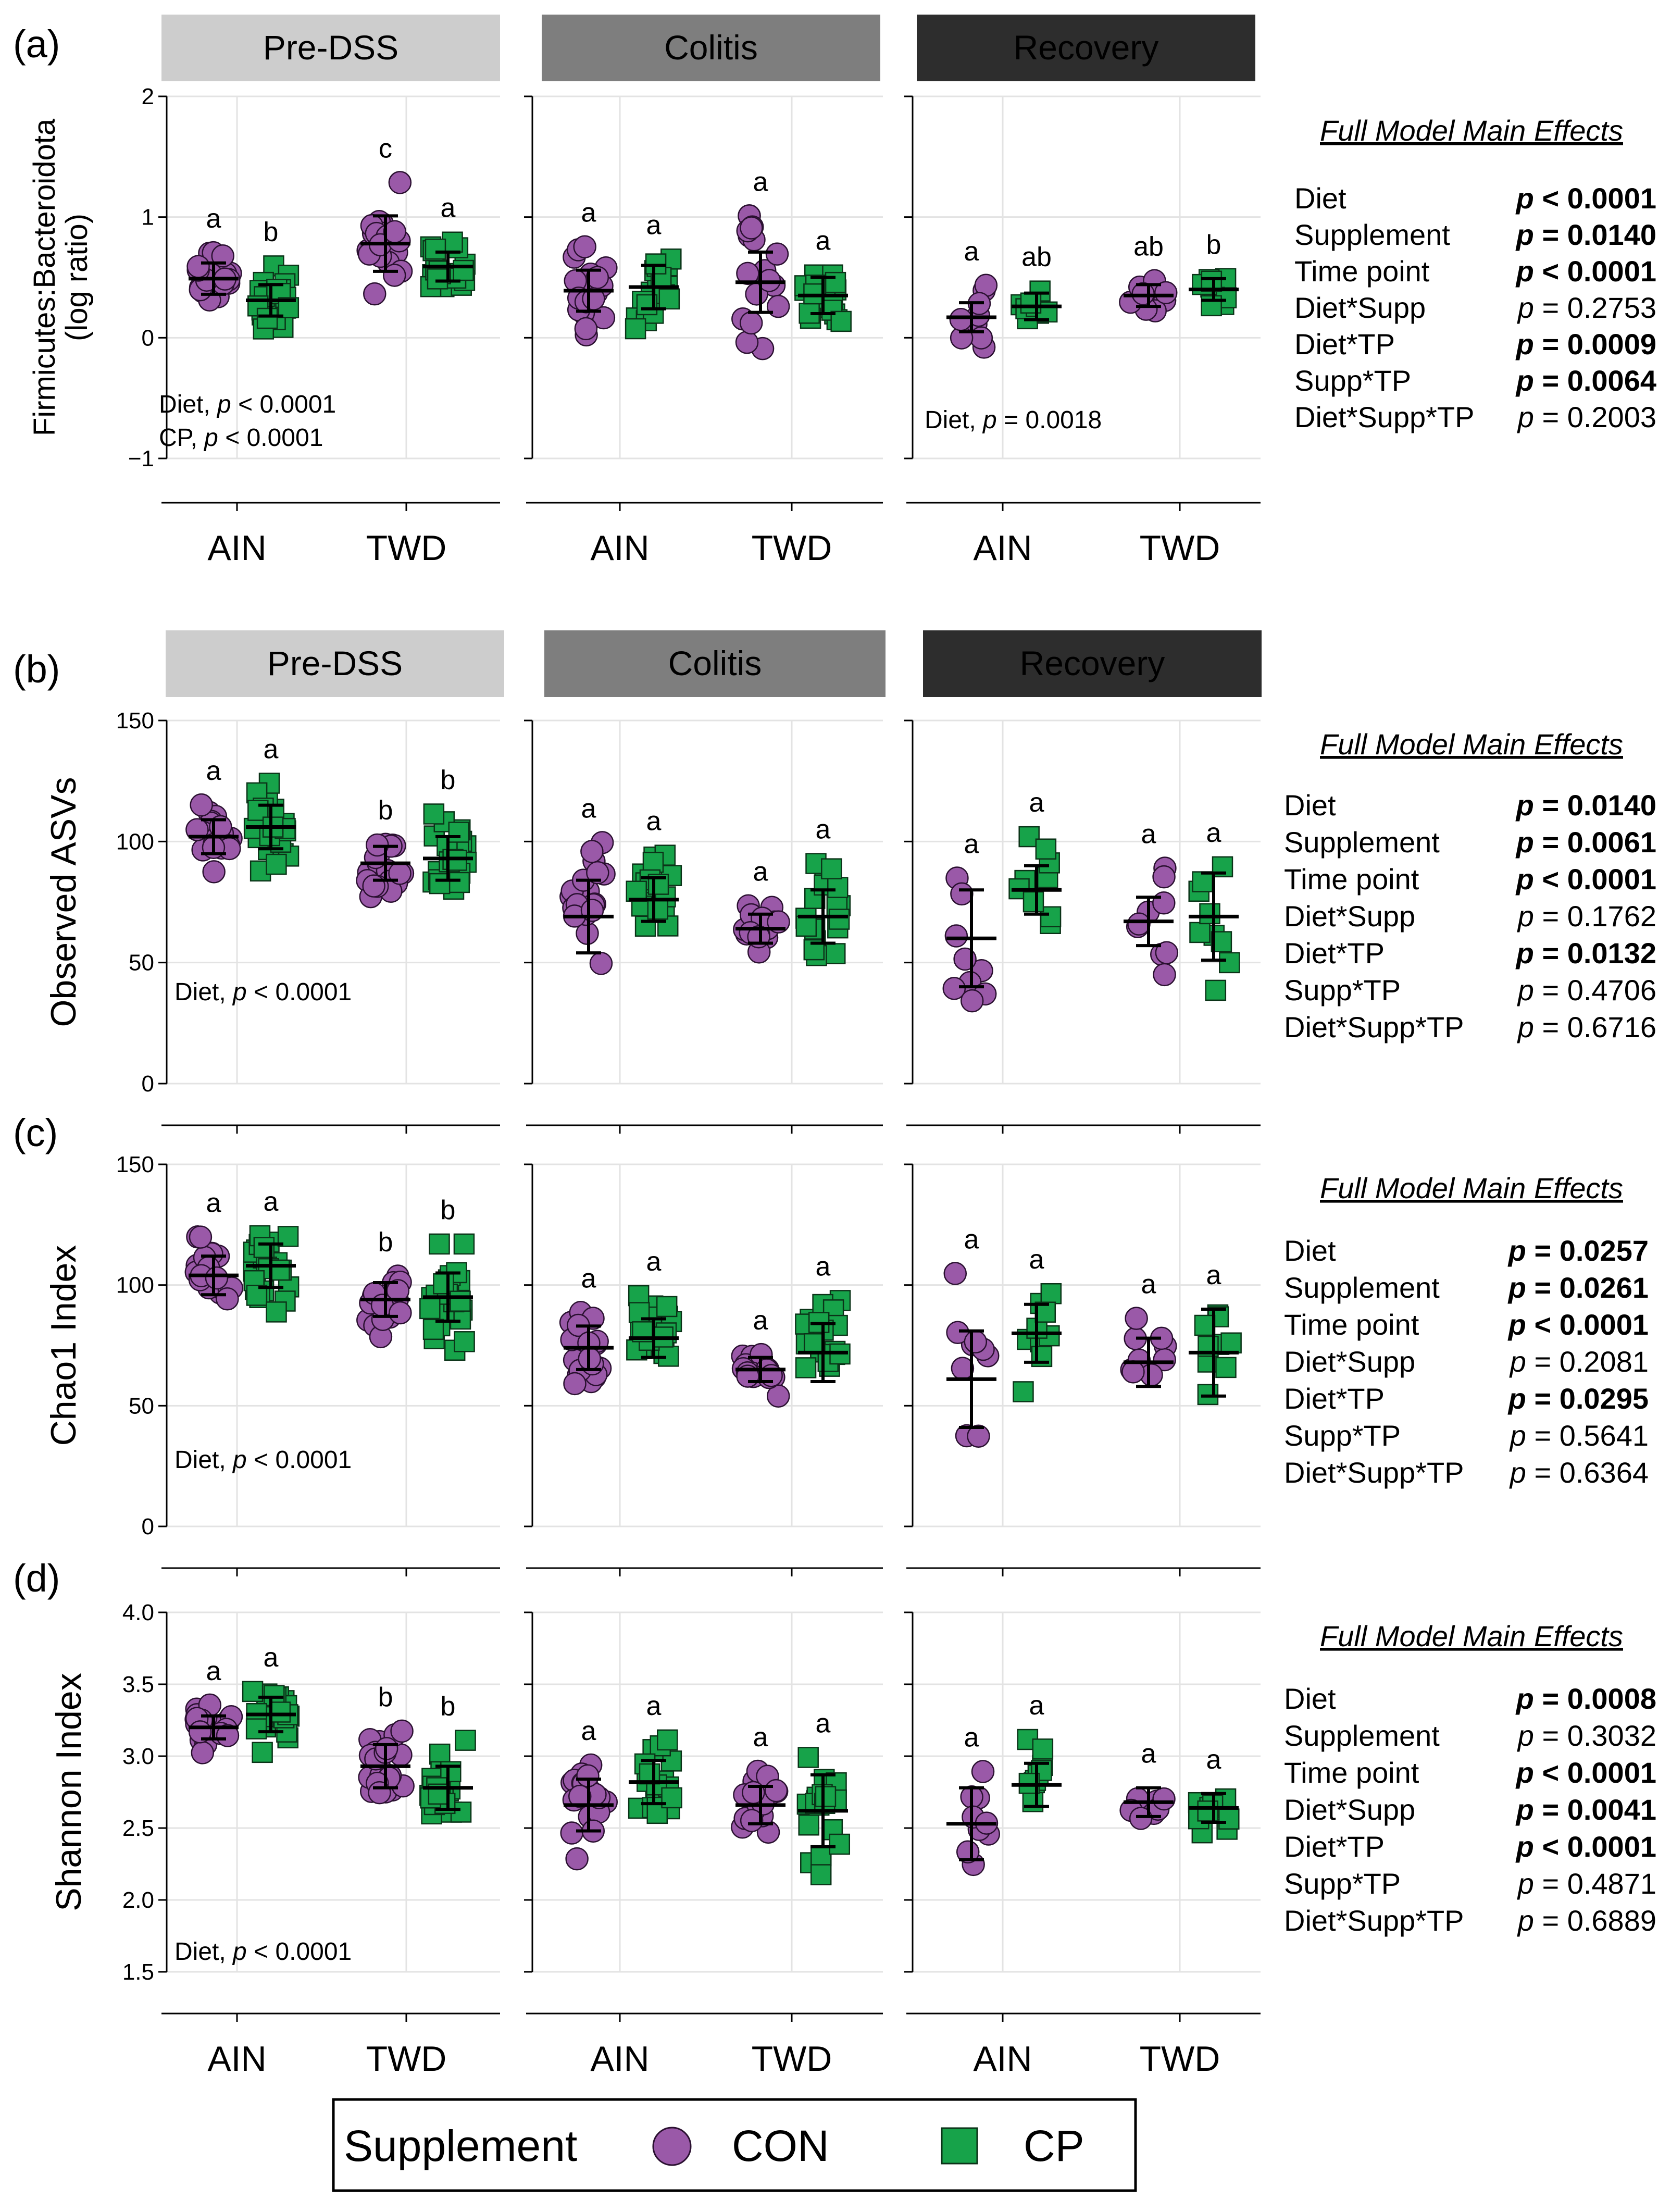 The image size is (1671, 2212). Describe the element at coordinates (1595, 417) in the screenshot. I see `p-value-text: = 0.2003` at that location.